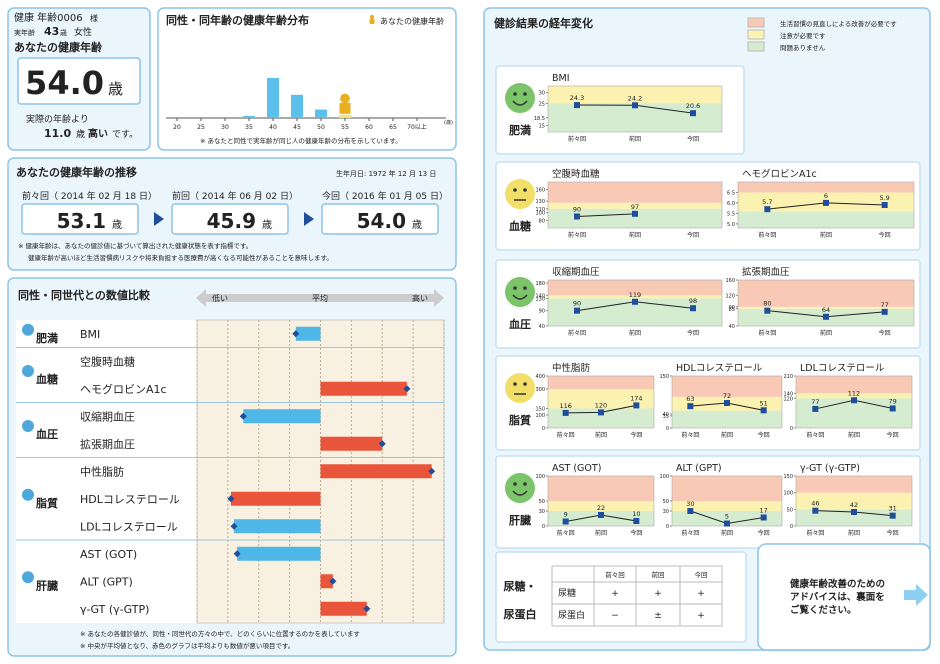 Image resolution: width=940 pixels, height=664 pixels. I want to click on item-label: 中性脂肪, so click(102, 471).